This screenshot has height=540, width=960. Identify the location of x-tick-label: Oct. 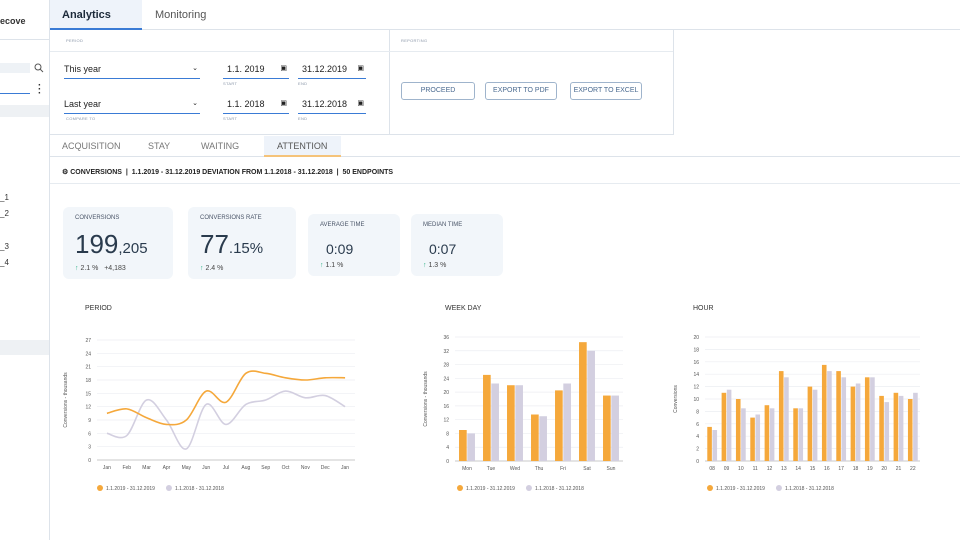
(286, 468).